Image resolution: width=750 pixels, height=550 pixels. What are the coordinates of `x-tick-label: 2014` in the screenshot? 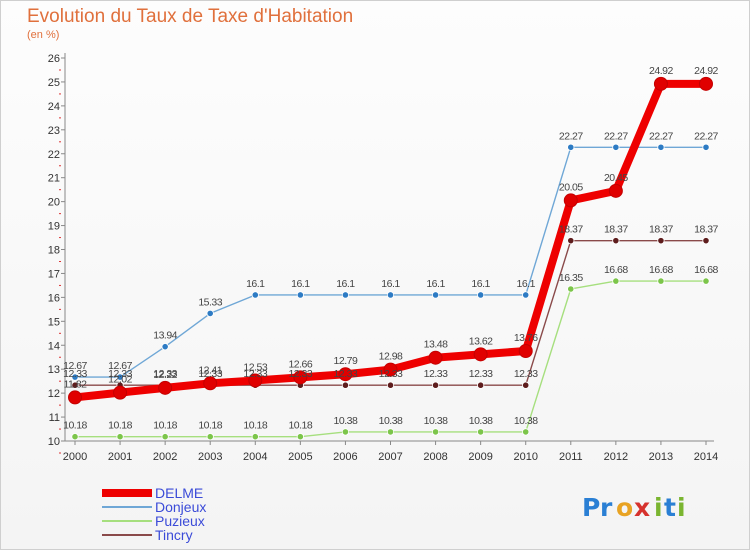 It's located at (706, 457).